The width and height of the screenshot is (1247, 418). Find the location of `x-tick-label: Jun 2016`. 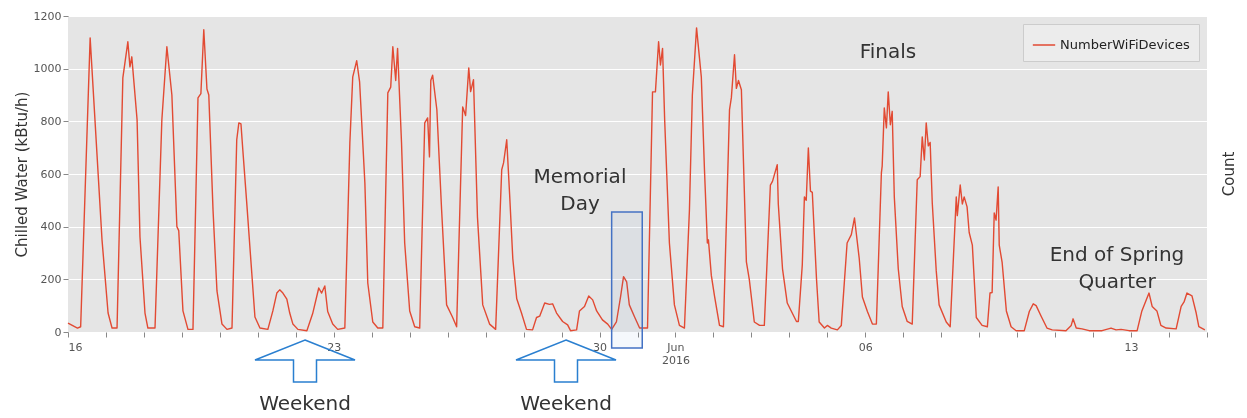

x-tick-label: Jun 2016 is located at coordinates (675, 353).